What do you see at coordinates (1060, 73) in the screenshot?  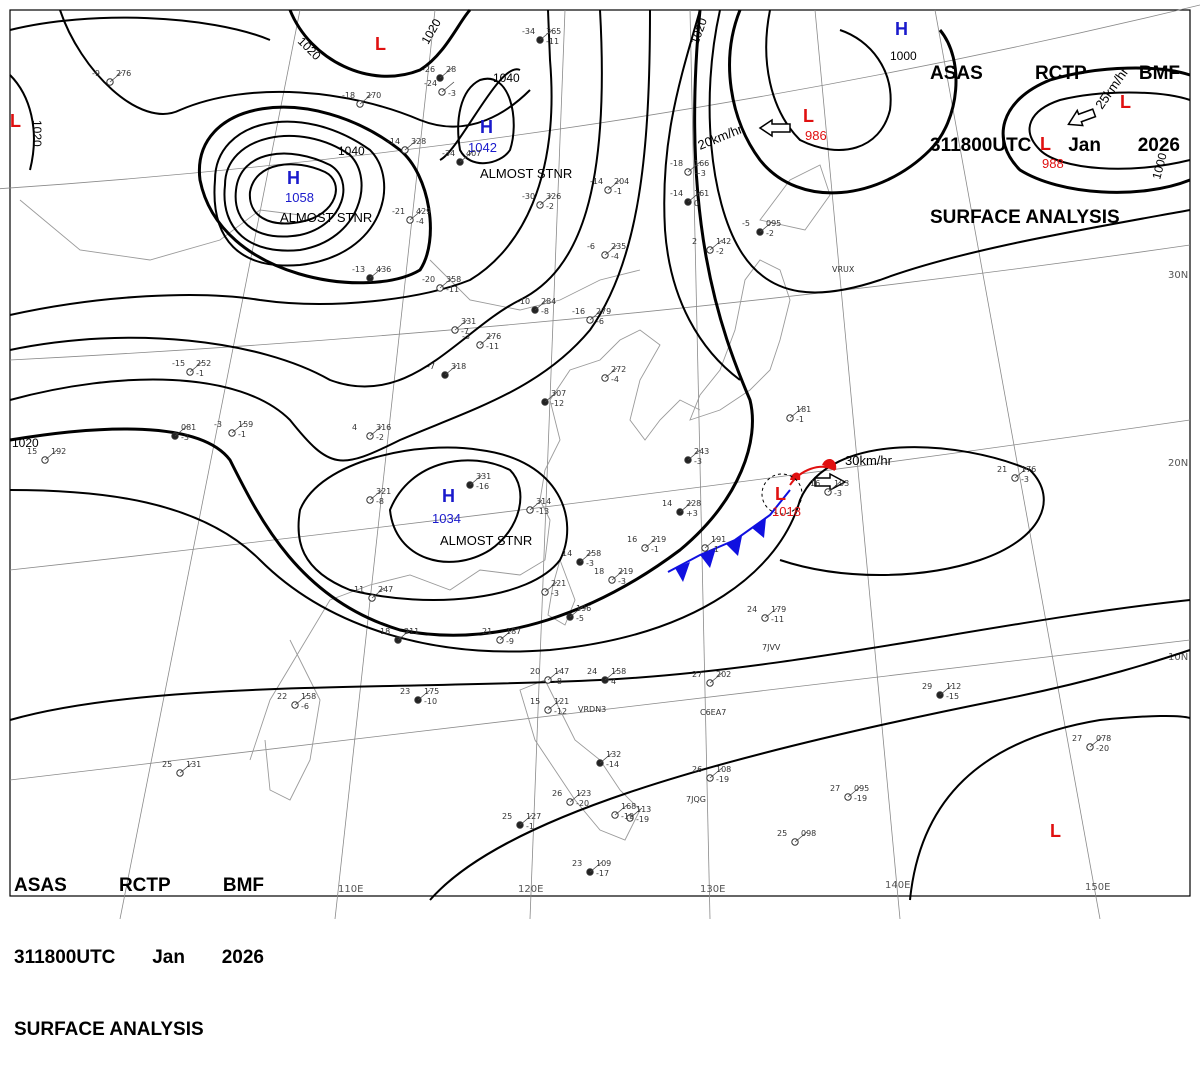 I see `station-code: RCTP` at bounding box center [1060, 73].